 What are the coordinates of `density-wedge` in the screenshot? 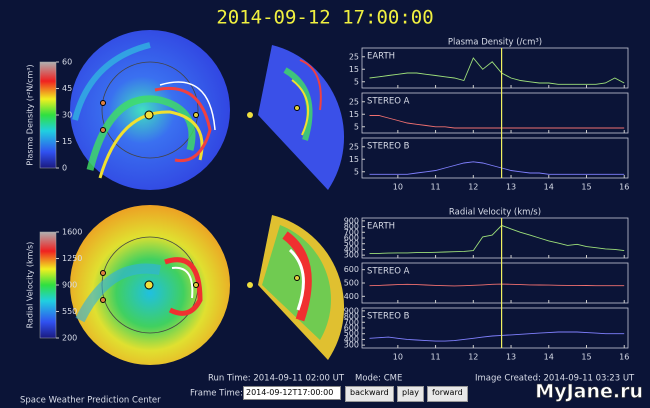 It's located at (296, 117).